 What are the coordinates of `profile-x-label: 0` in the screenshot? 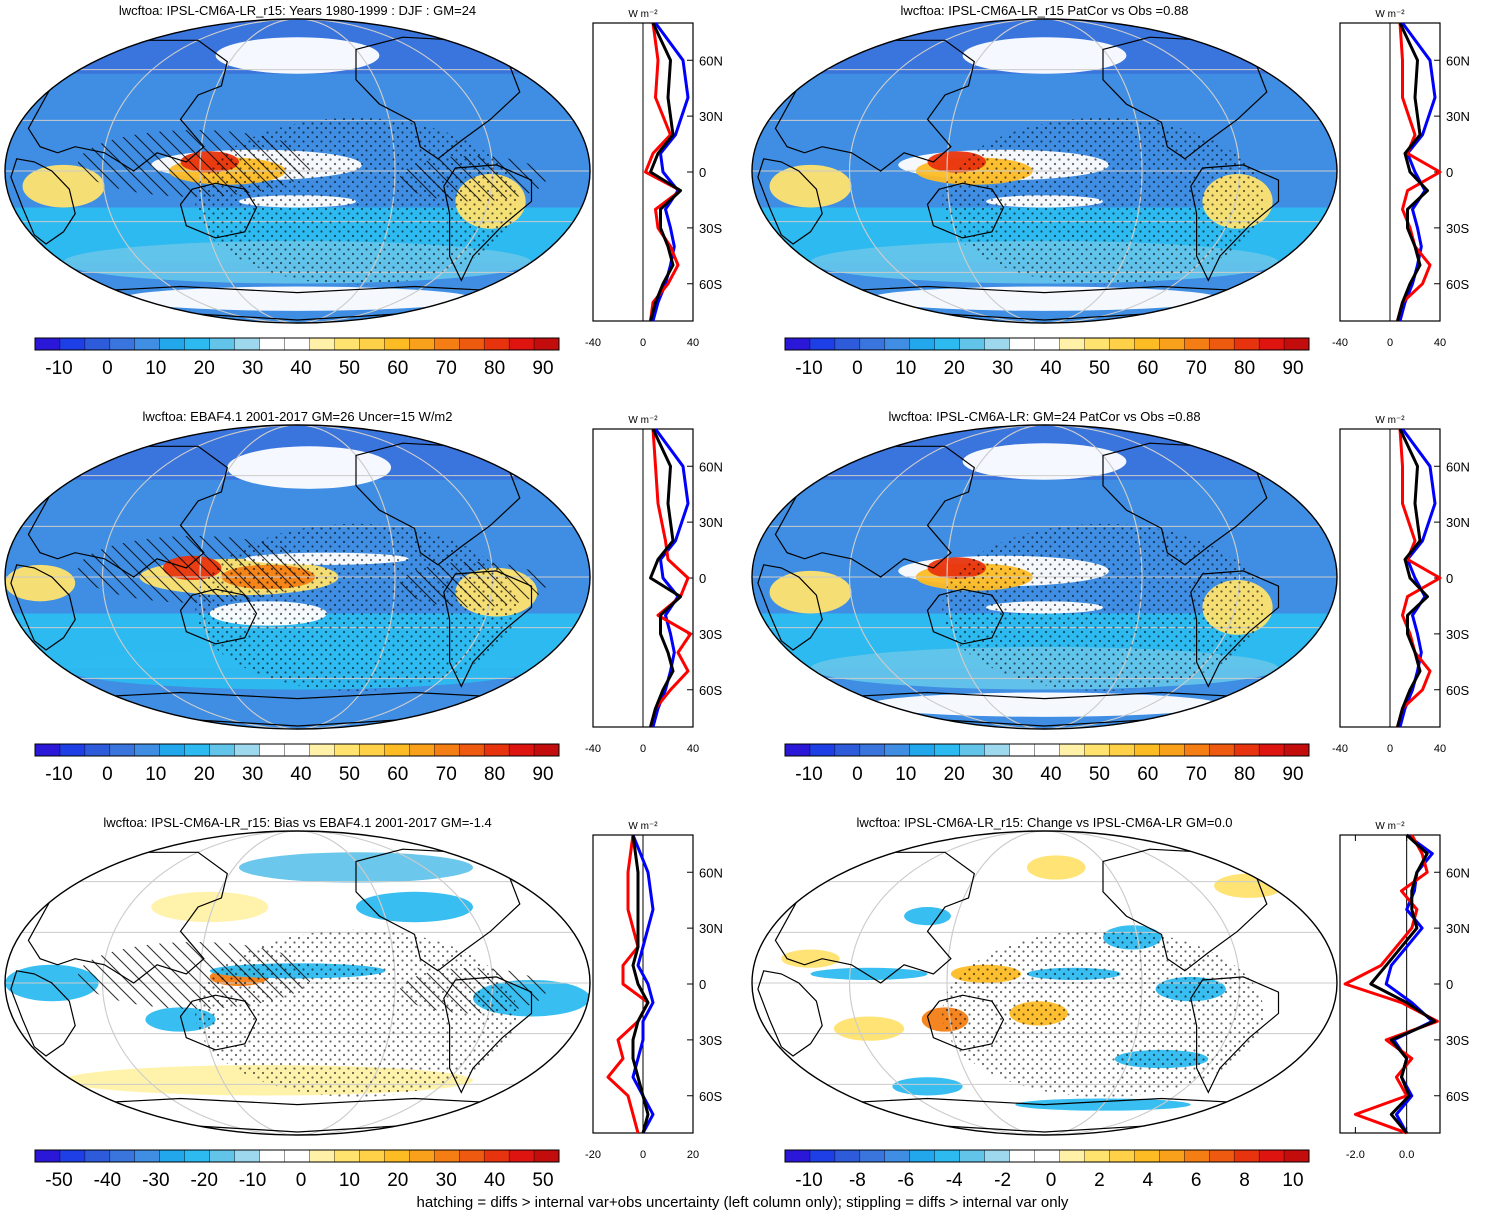 It's located at (643, 749).